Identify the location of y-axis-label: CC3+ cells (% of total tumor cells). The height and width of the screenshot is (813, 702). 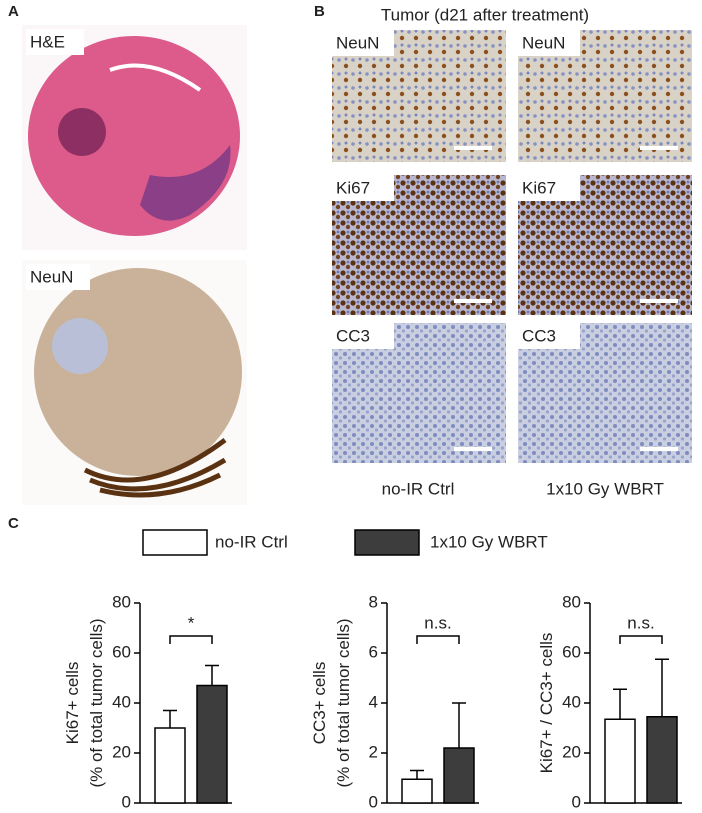
(331, 702).